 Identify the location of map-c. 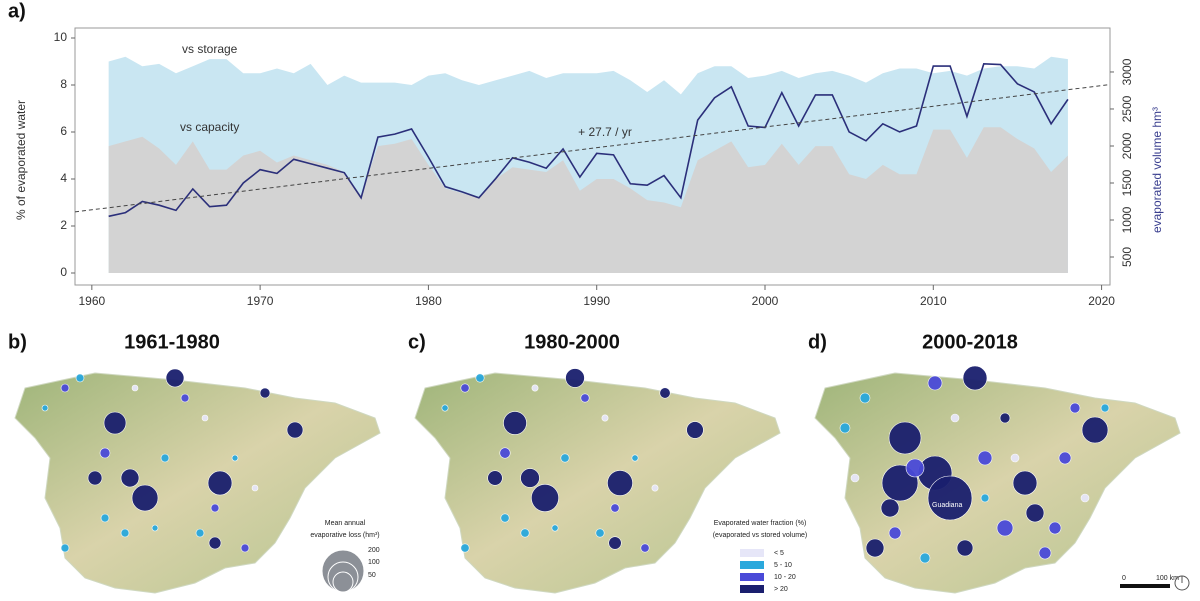
(597, 483).